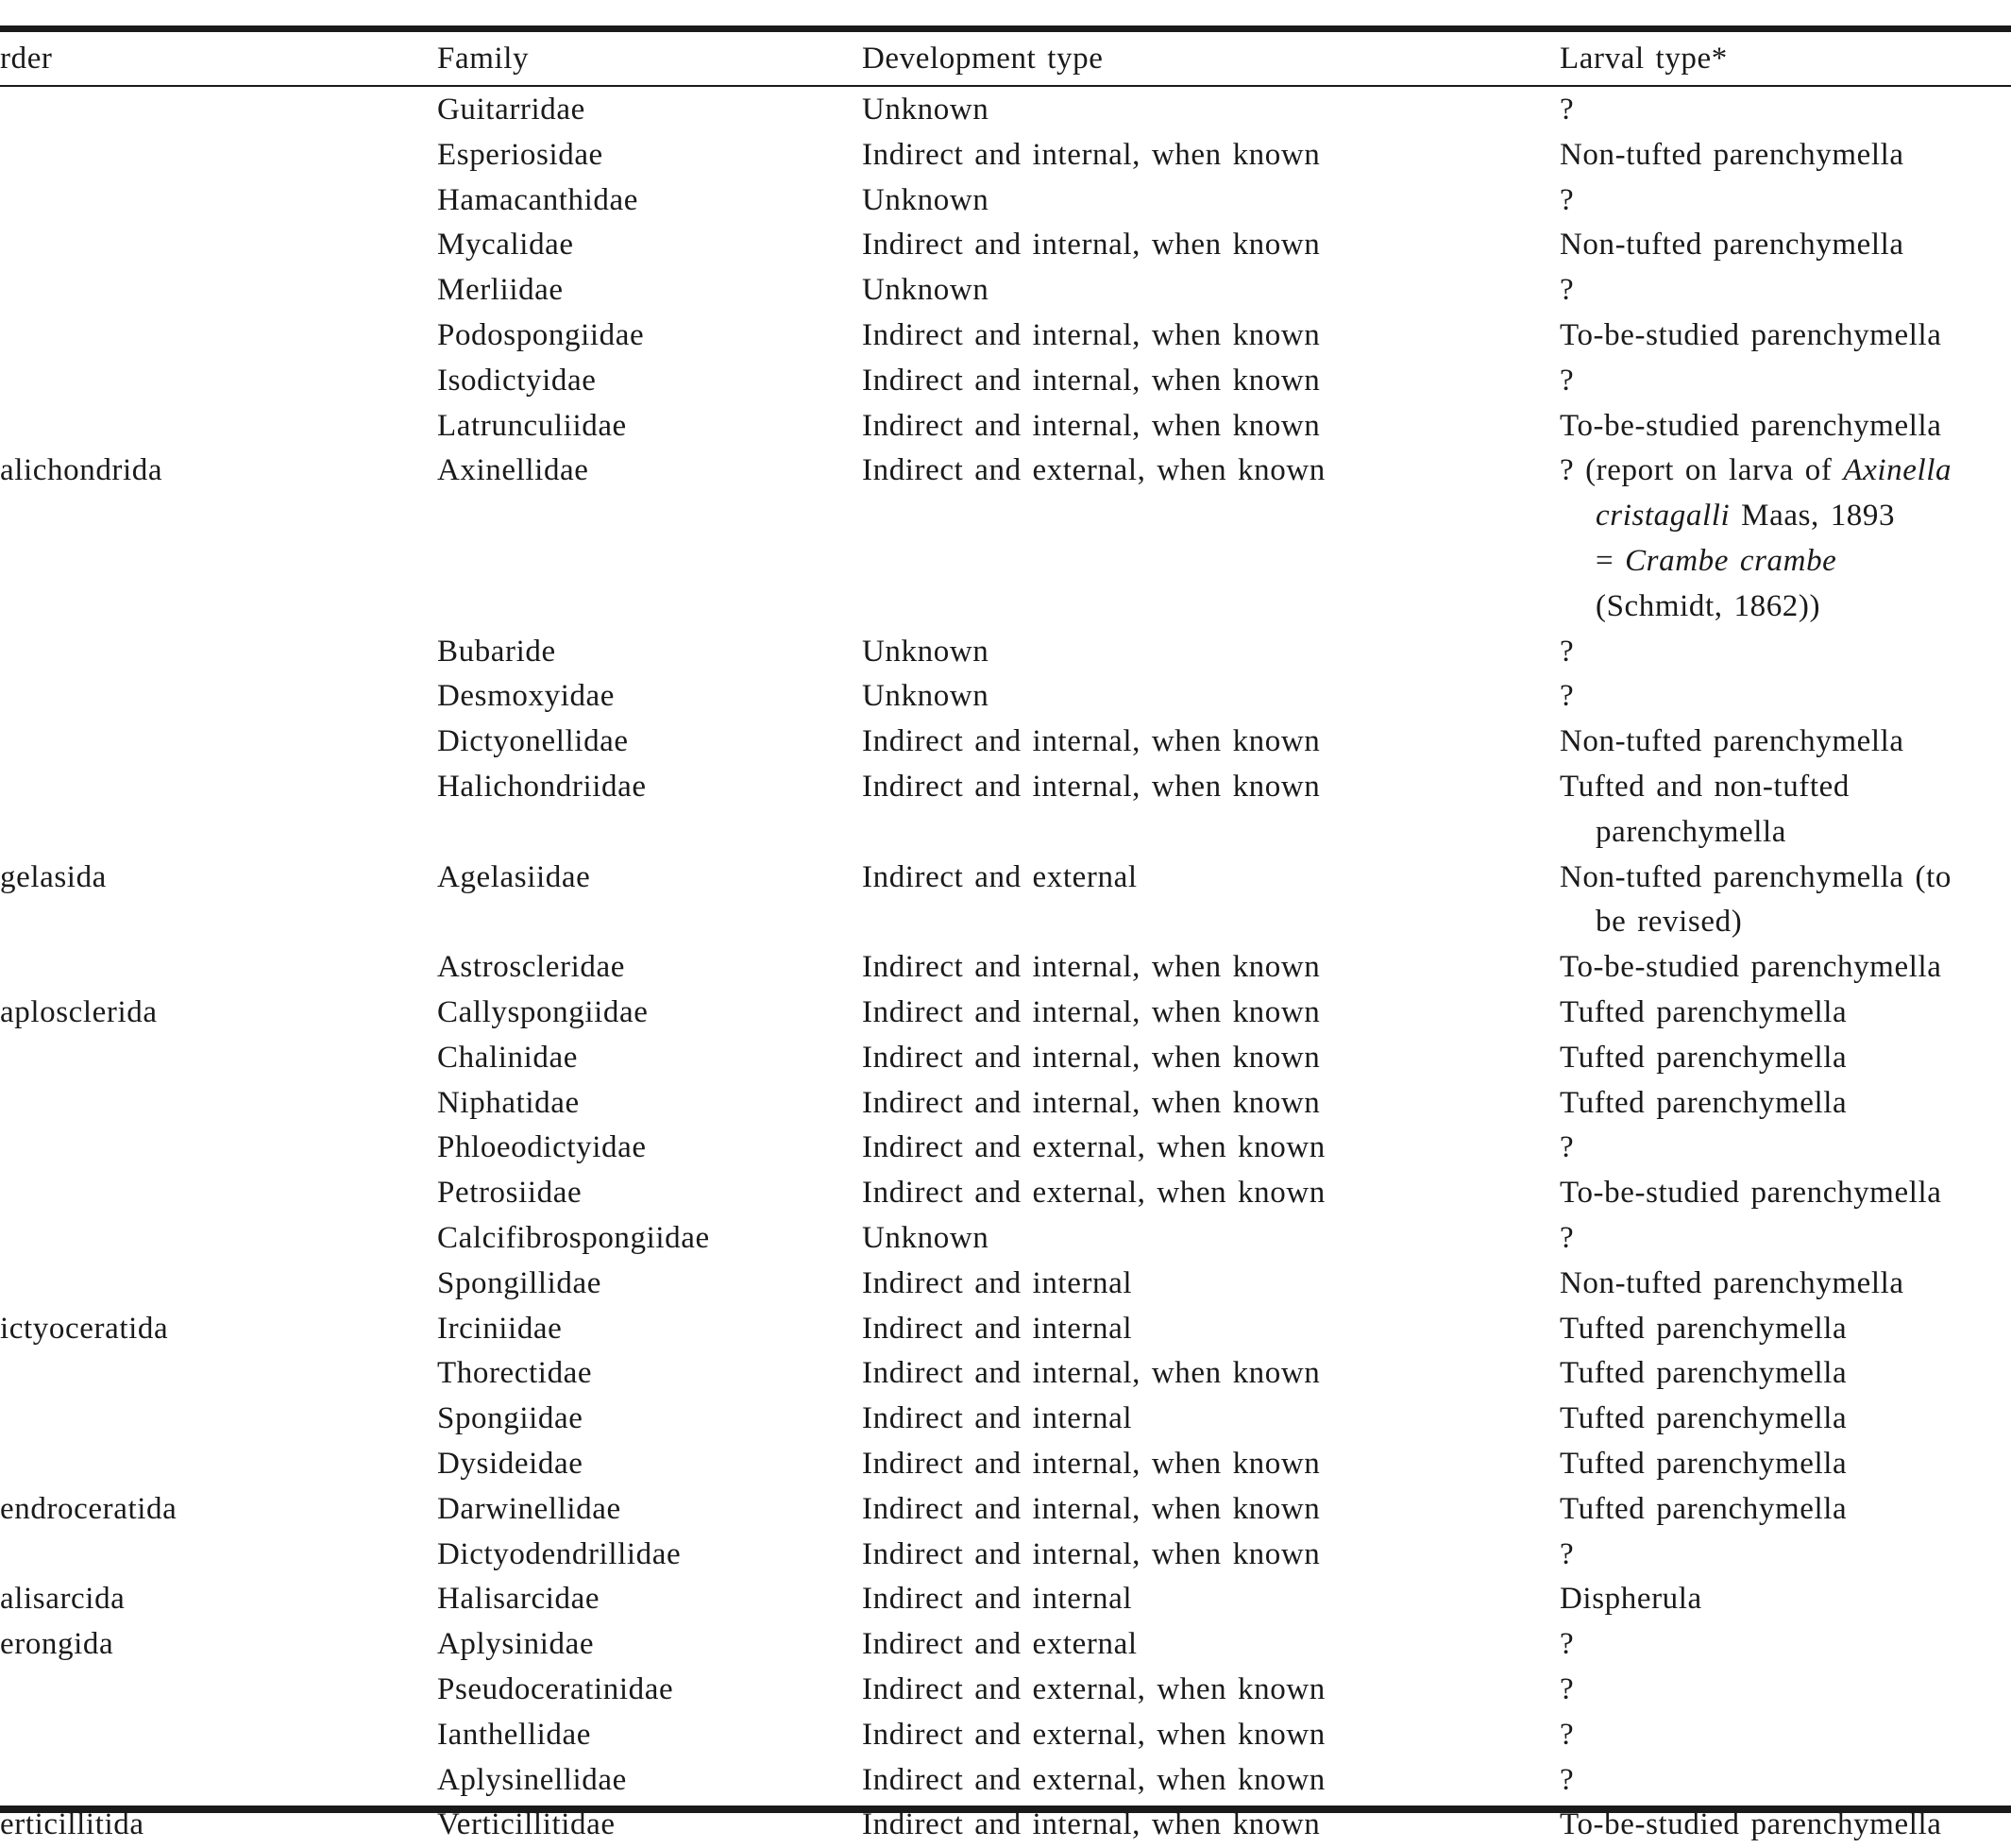 This screenshot has height=1848, width=2011. I want to click on family-cell: Halisarcidae, so click(518, 1599).